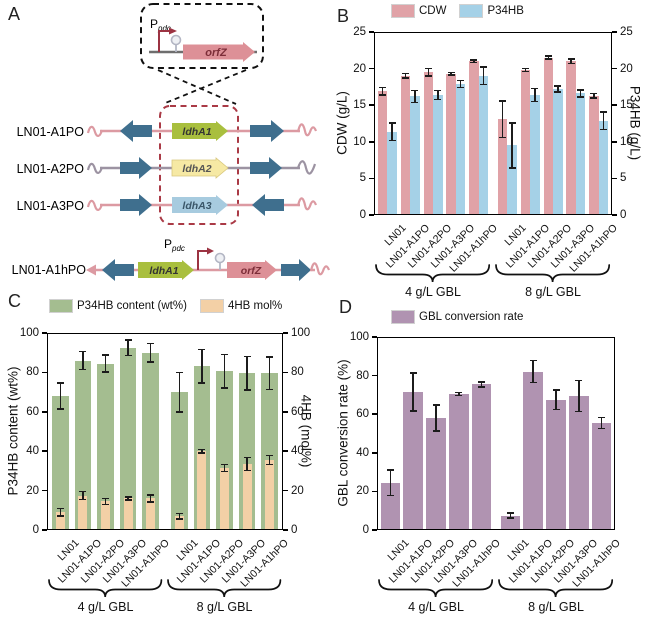 This screenshot has width=653, height=617. I want to click on ldha1-gene-arrow, so click(200, 131).